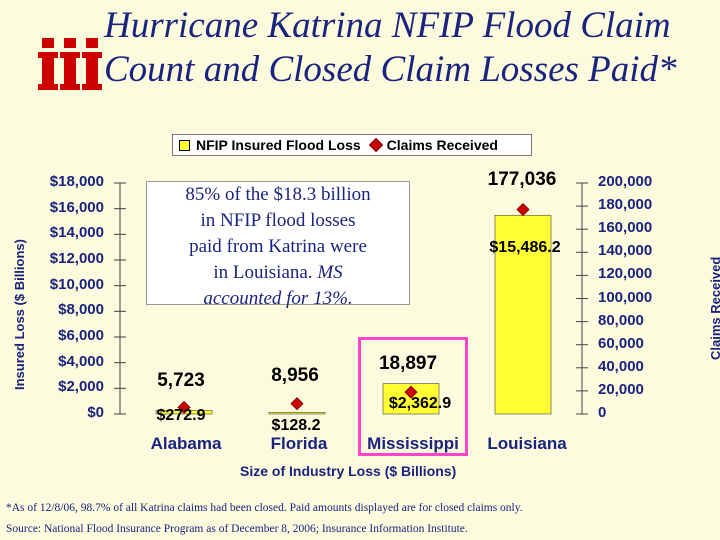 This screenshot has height=540, width=720. I want to click on x-axis-title: Size of Industry Loss ($ Billions), so click(348, 471).